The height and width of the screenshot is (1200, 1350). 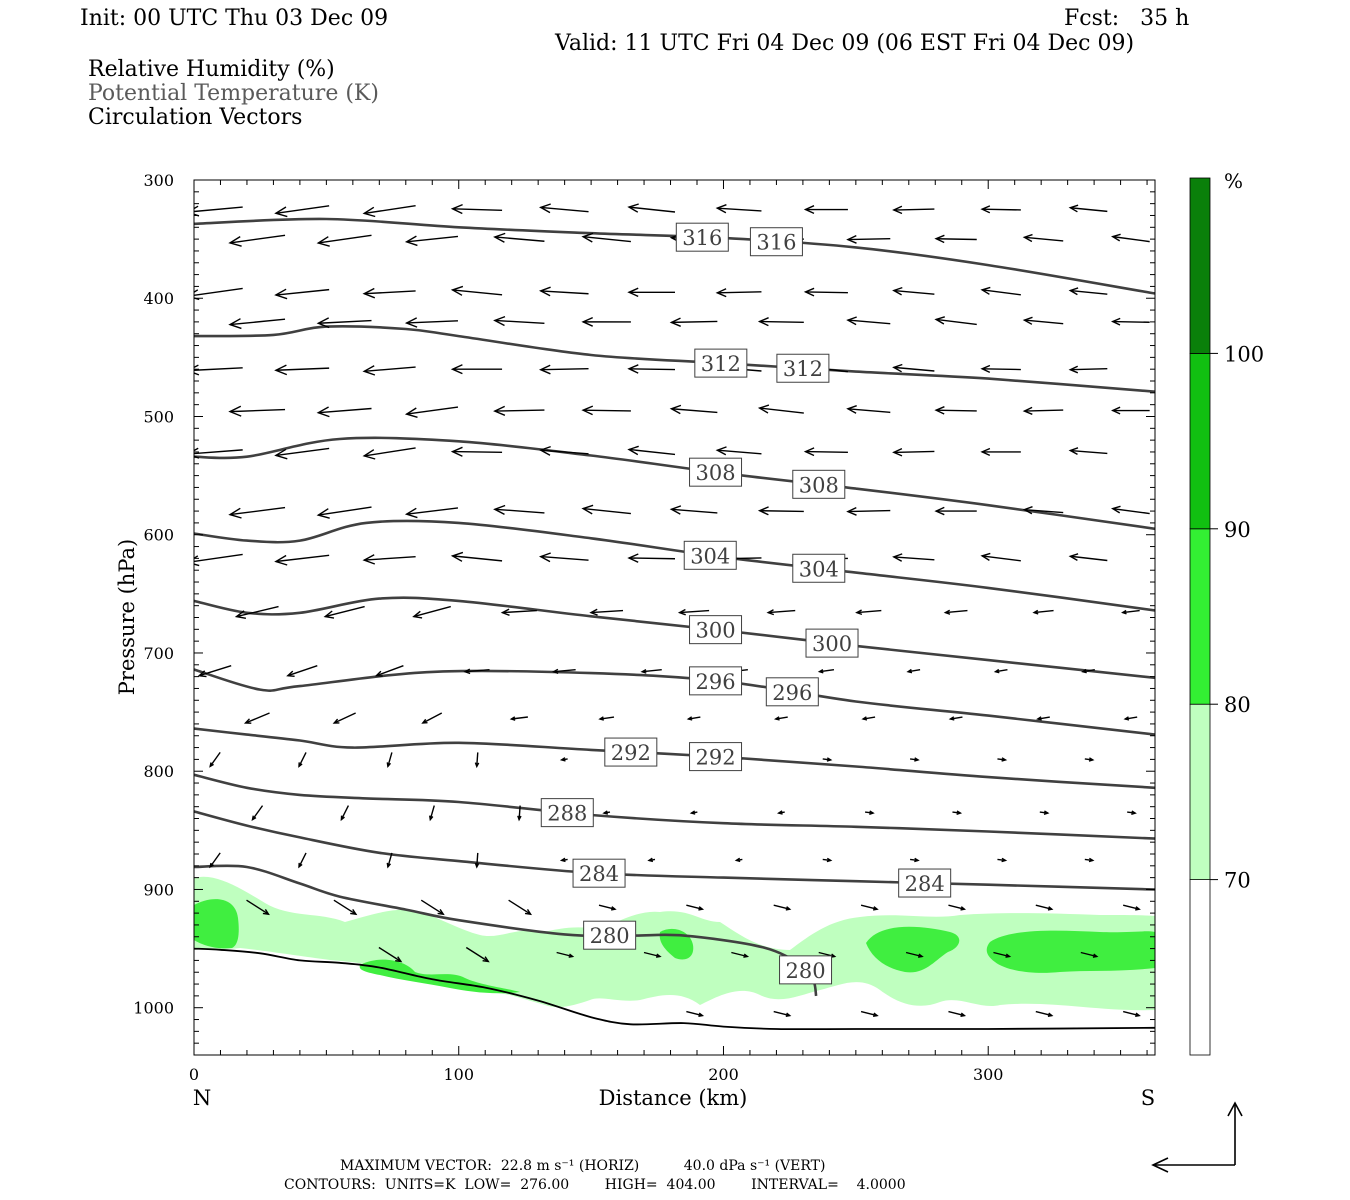 What do you see at coordinates (674, 256) in the screenshot?
I see `theta-contour-line` at bounding box center [674, 256].